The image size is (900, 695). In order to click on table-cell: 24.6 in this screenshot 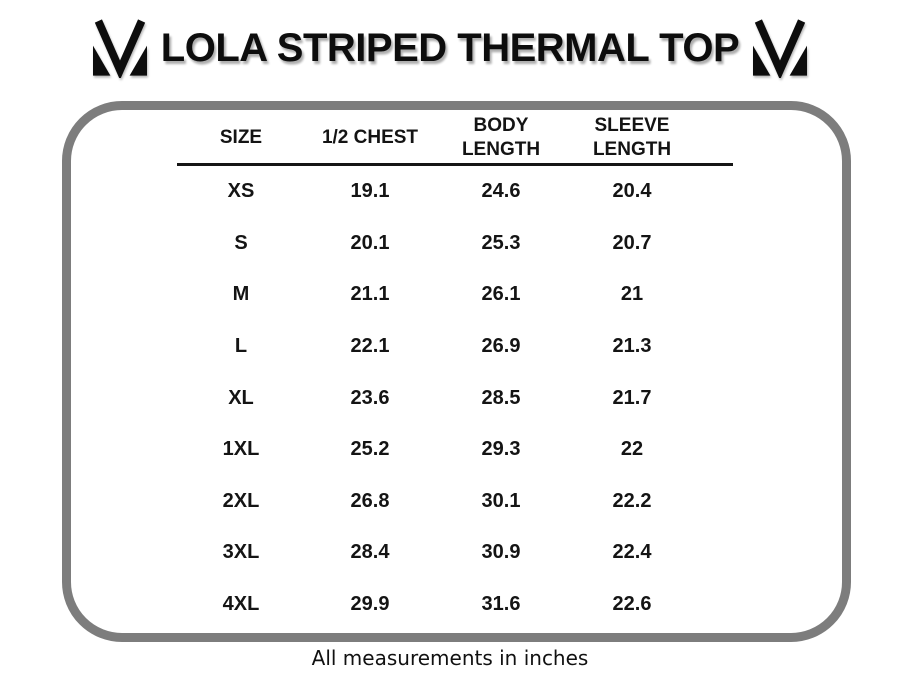, I will do `click(501, 191)`.